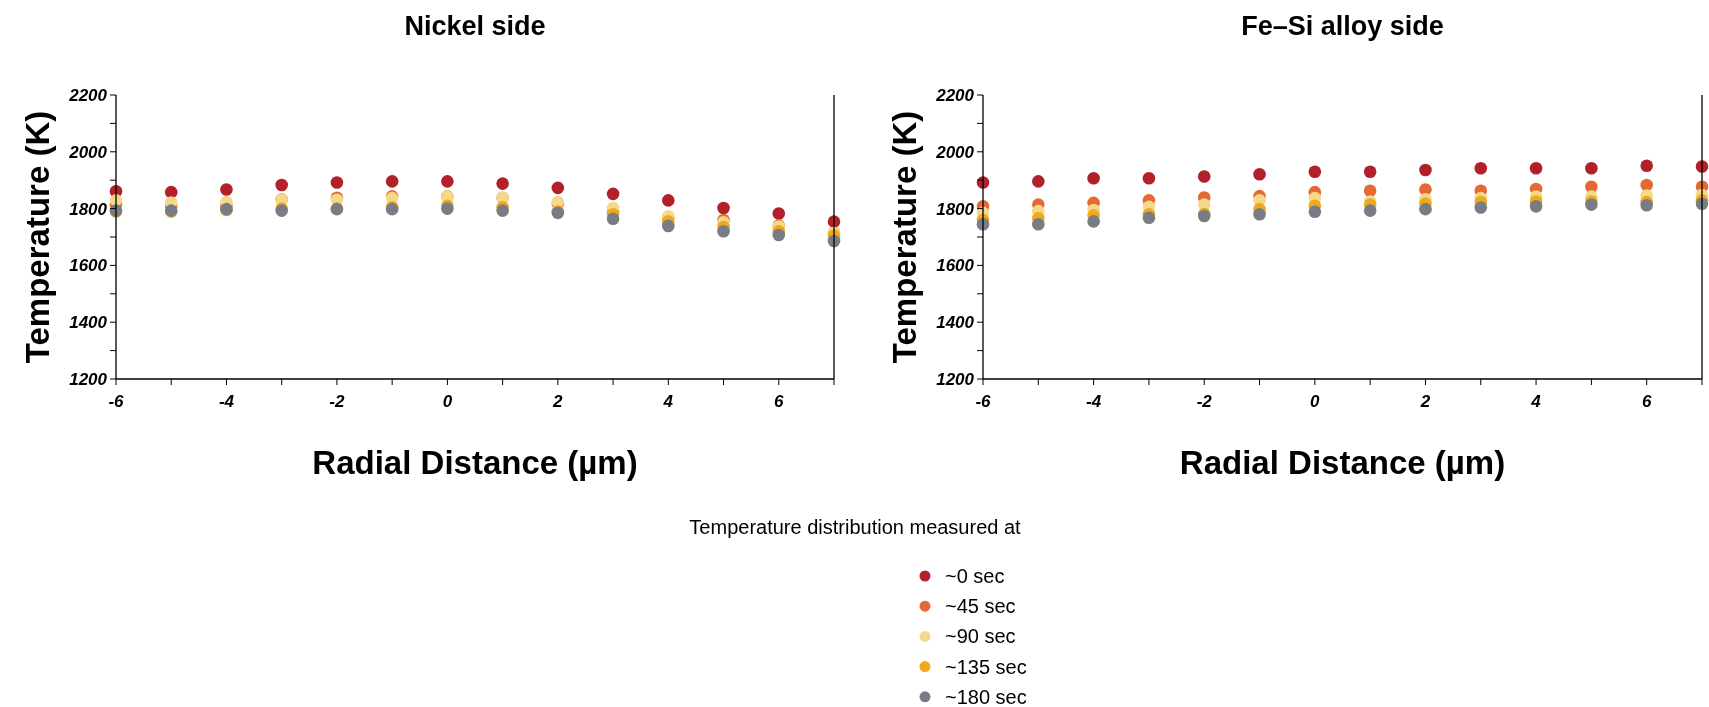  What do you see at coordinates (1342, 26) in the screenshot?
I see `chart-title: Fe–Si alloy side` at bounding box center [1342, 26].